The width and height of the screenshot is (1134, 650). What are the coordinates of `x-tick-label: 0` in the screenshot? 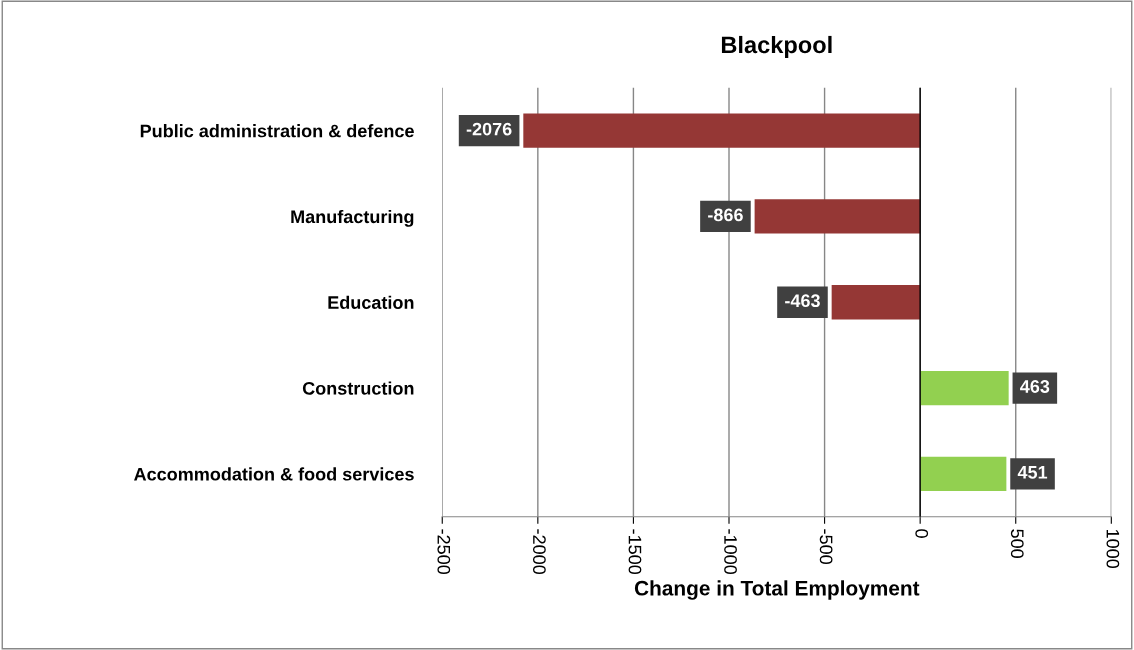 It's located at (922, 533).